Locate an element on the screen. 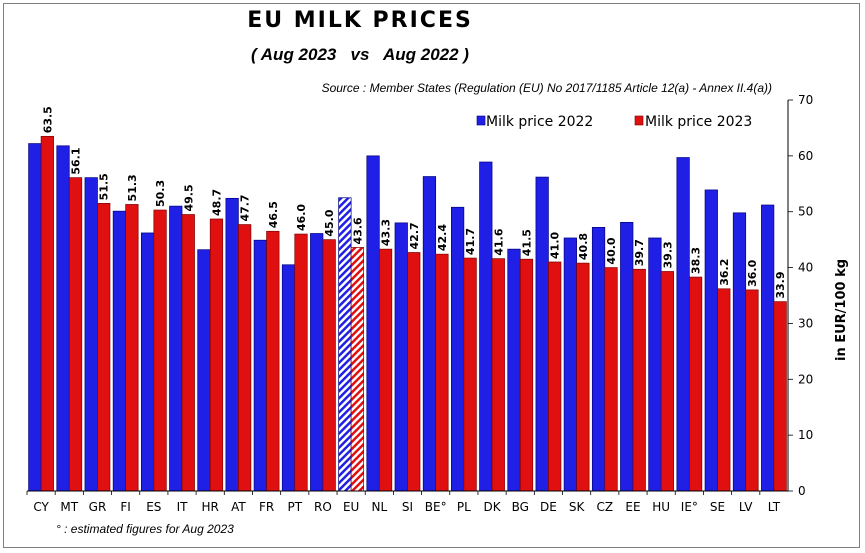 The height and width of the screenshot is (553, 865). data-label-2023-GR: 51.5 is located at coordinates (104, 186).